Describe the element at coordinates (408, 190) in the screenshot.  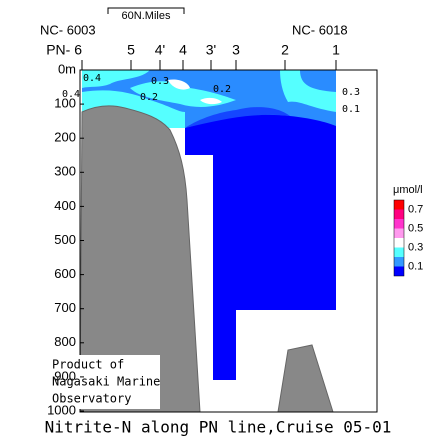
I see `colorbar-unit: μmol/l` at that location.